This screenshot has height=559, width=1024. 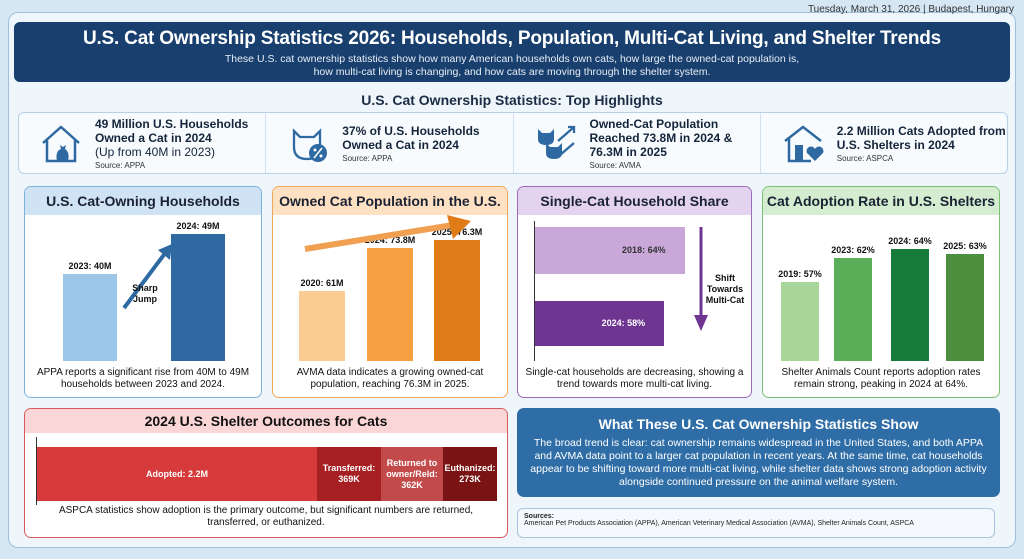 I want to click on bar-label: 2024: 58%, so click(x=623, y=322).